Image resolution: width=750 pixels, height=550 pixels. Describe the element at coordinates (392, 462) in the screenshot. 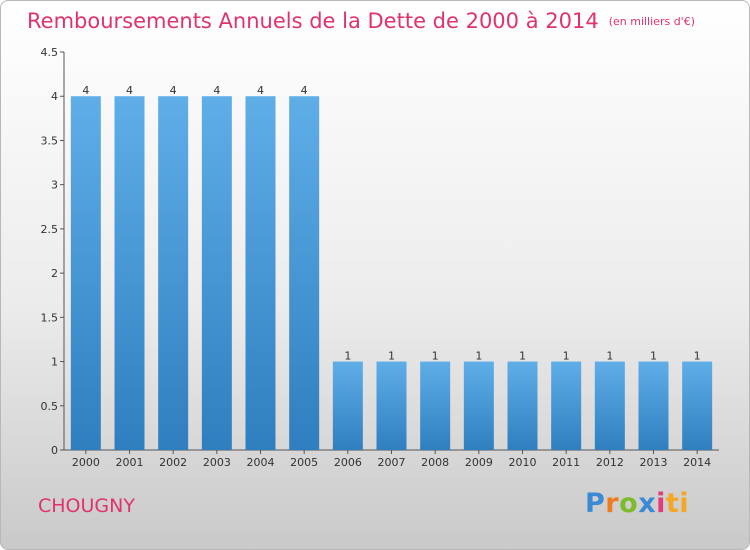

I see `x-tick-label: 2007` at that location.